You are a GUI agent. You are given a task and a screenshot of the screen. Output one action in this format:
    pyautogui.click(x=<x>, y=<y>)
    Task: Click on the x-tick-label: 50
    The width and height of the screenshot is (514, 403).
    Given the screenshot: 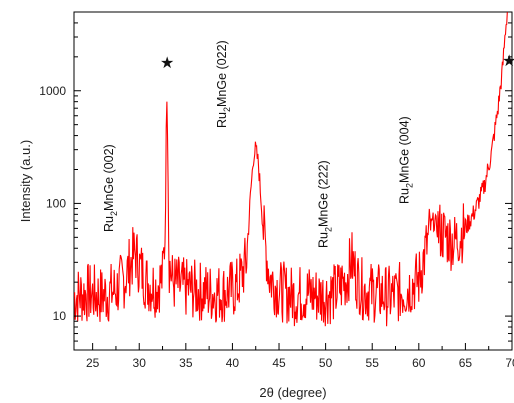 What is the action you would take?
    pyautogui.click(x=326, y=363)
    